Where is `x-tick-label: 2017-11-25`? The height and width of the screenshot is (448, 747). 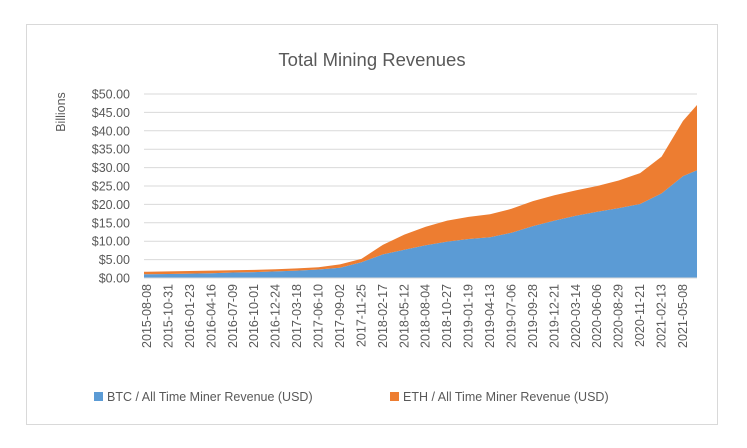 x-tick-label: 2017-11-25 is located at coordinates (361, 315).